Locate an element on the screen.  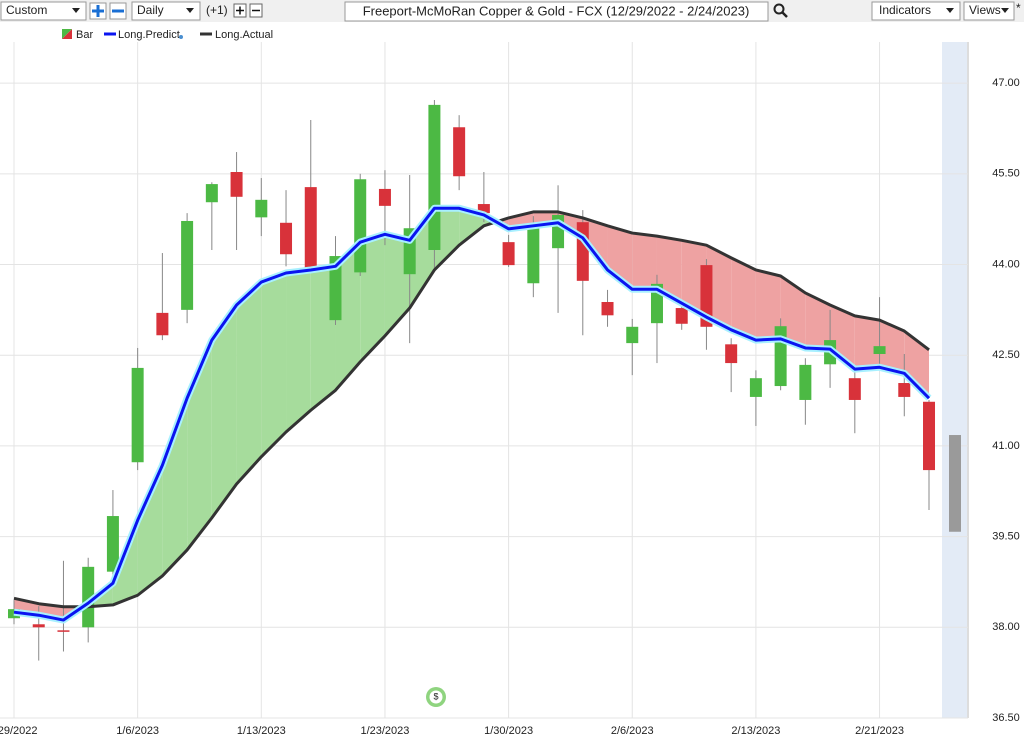
legend-label: Bar is located at coordinates (84, 35).